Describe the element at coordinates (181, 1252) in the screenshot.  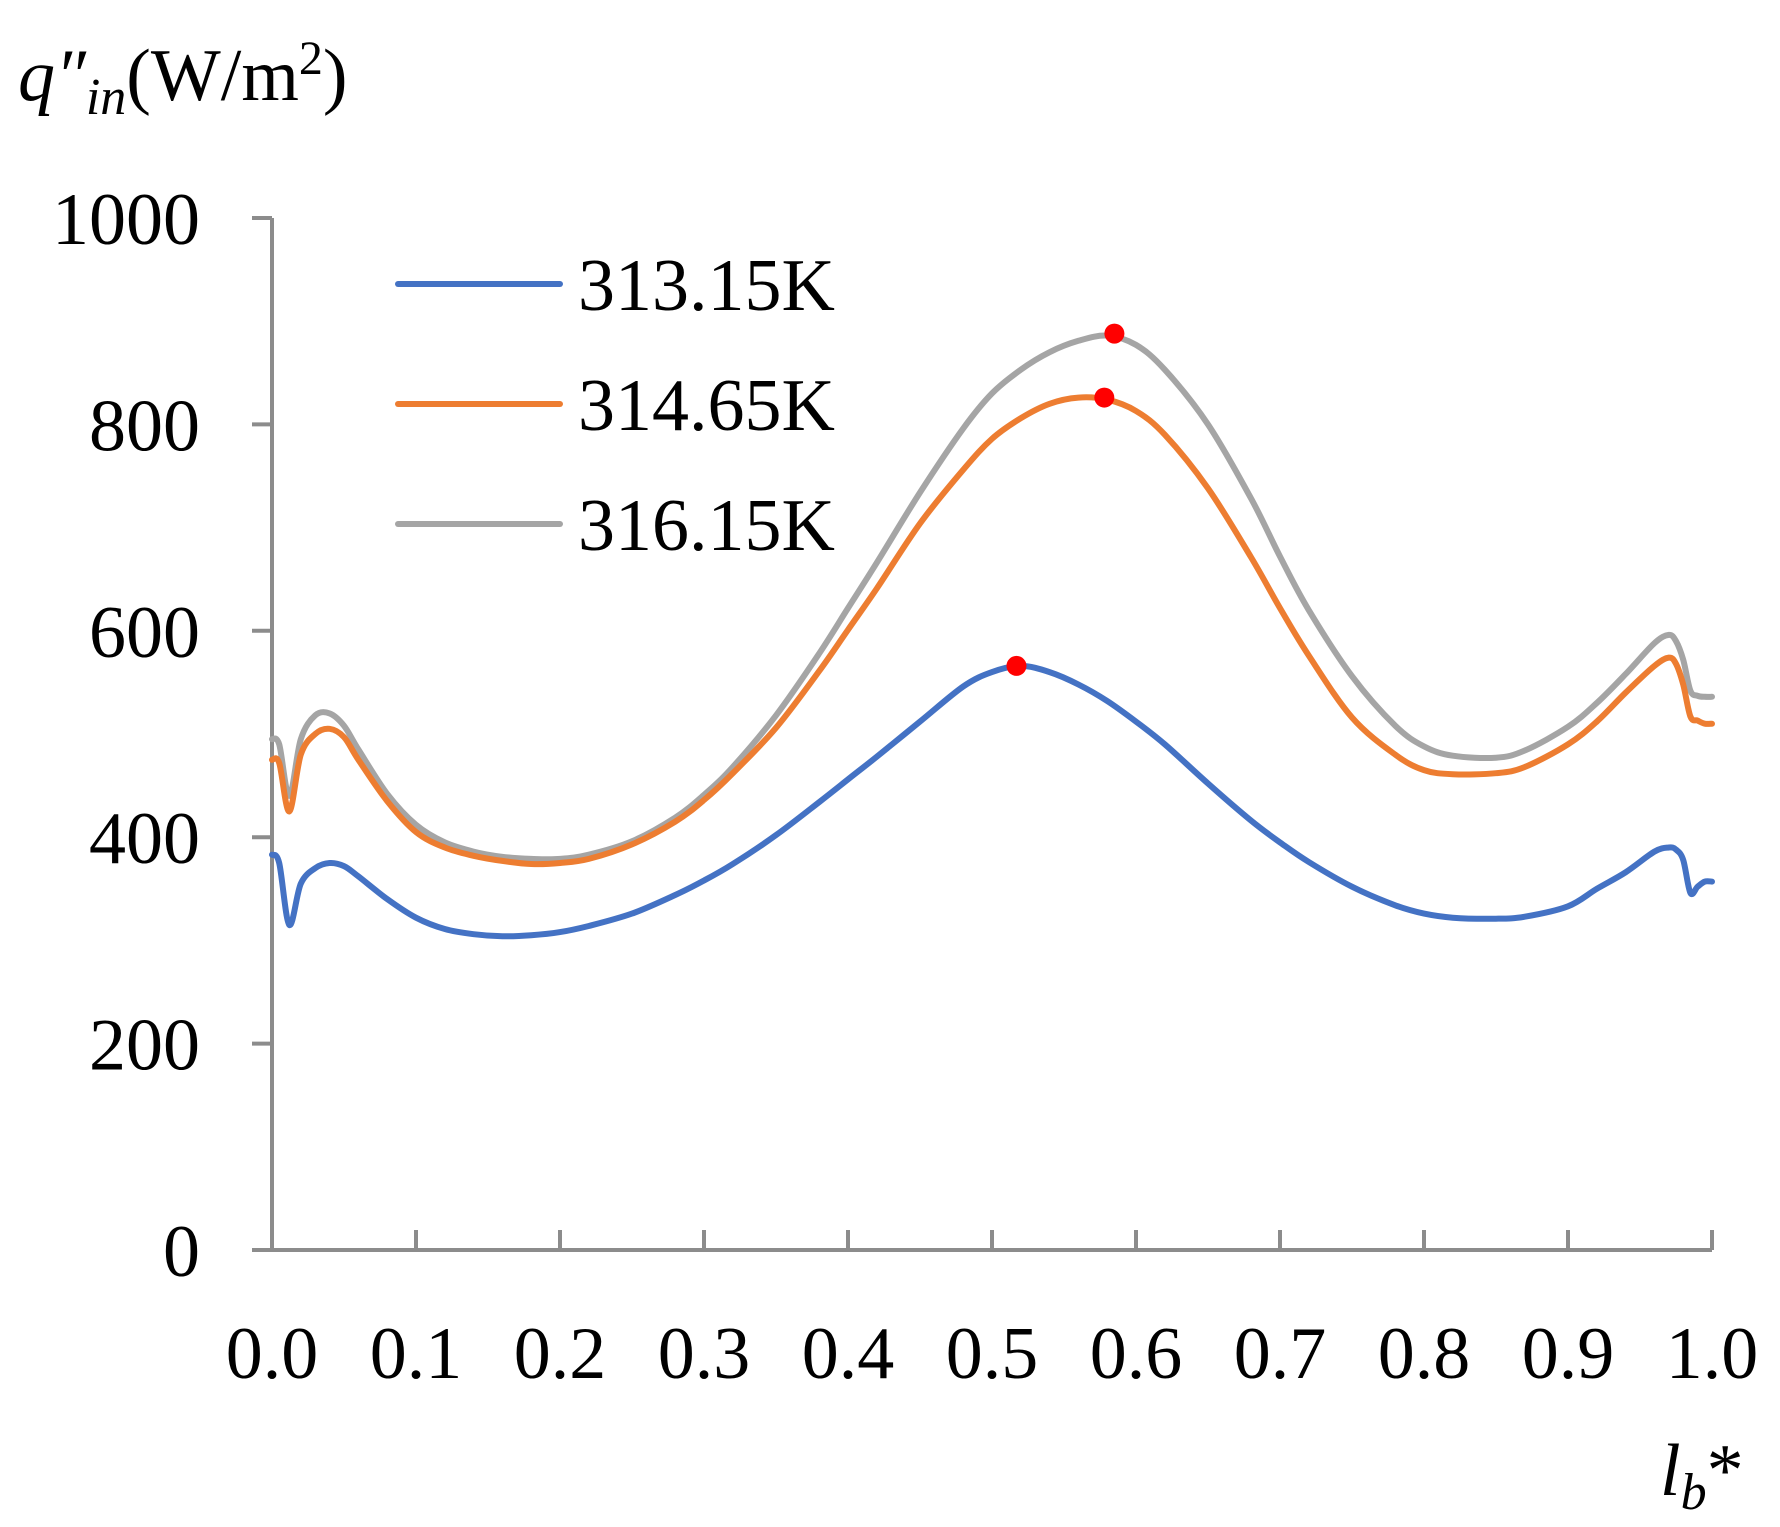
I see `y-tick-label: 0` at that location.